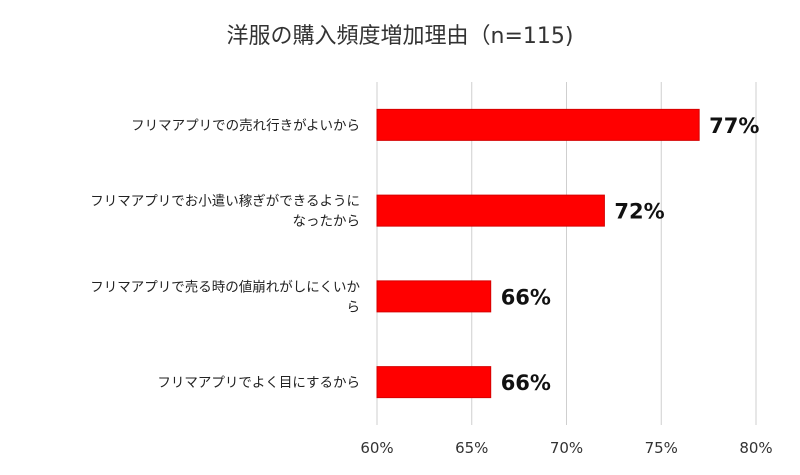  I want to click on category-label: フリマアプリでの売れ行きがよいから, so click(245, 126).